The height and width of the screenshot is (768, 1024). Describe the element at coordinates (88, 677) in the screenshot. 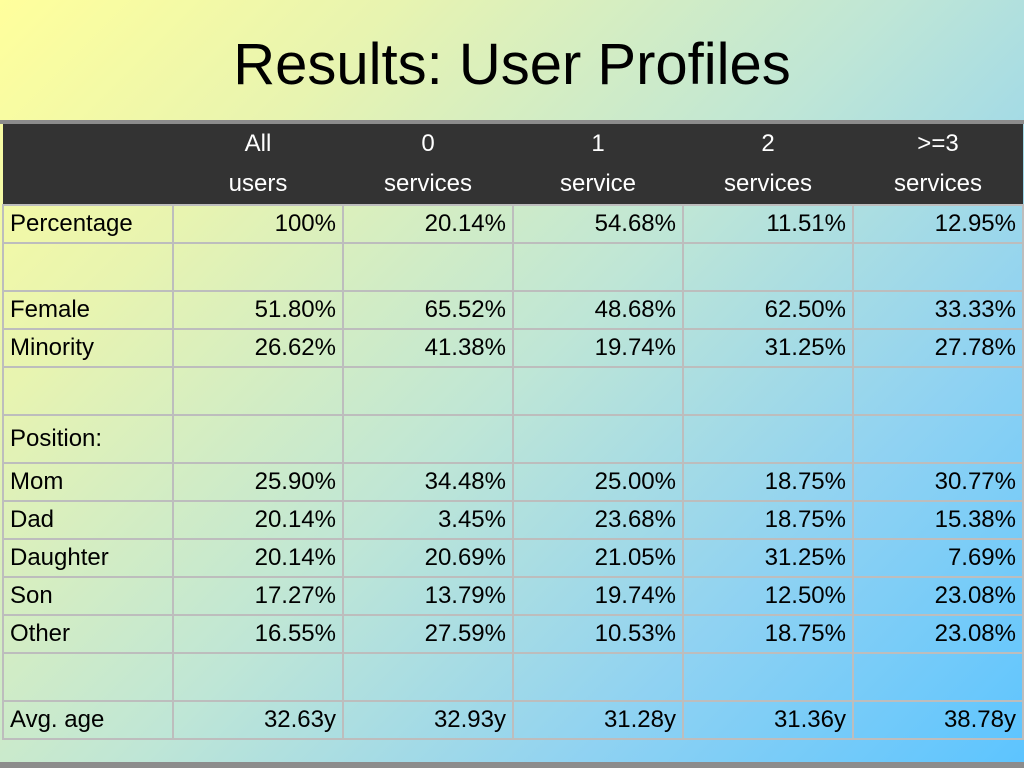

I see `row-label` at that location.